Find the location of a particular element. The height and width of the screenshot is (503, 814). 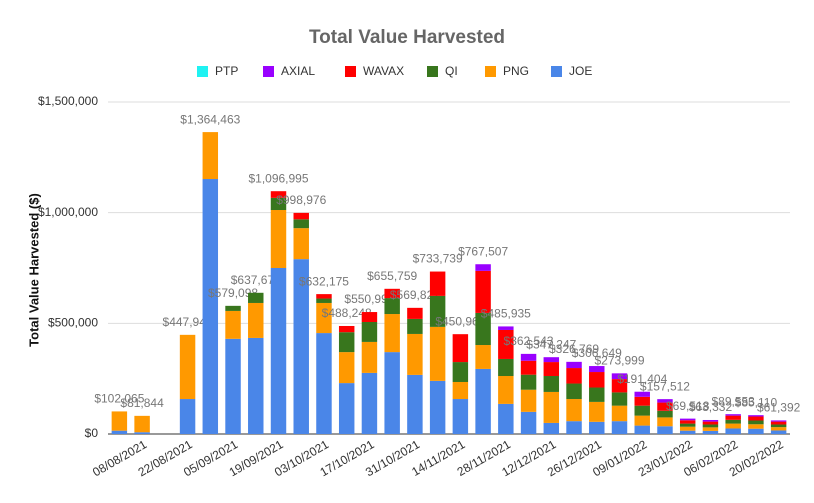

total-label: $447,948 is located at coordinates (188, 322).